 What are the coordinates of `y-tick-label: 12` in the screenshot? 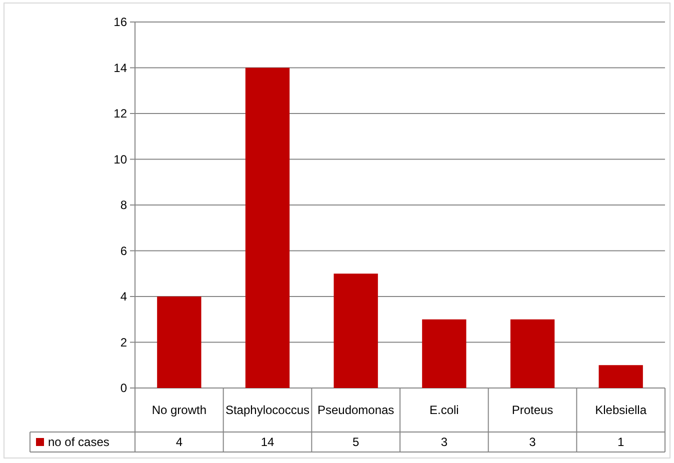 It's located at (121, 113).